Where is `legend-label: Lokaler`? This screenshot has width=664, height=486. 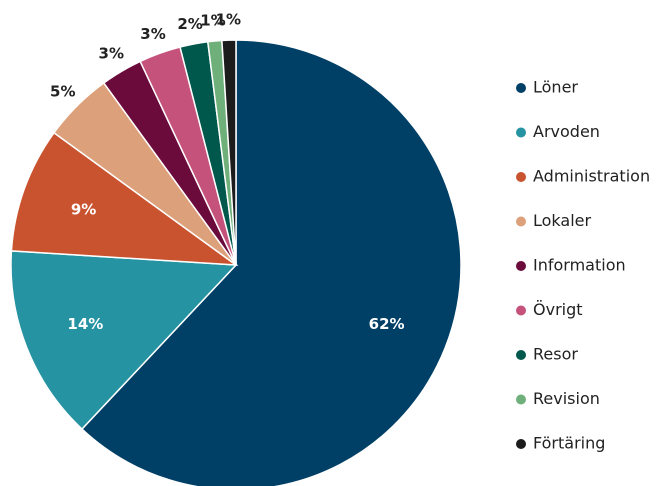
legend-label: Lokaler is located at coordinates (562, 220).